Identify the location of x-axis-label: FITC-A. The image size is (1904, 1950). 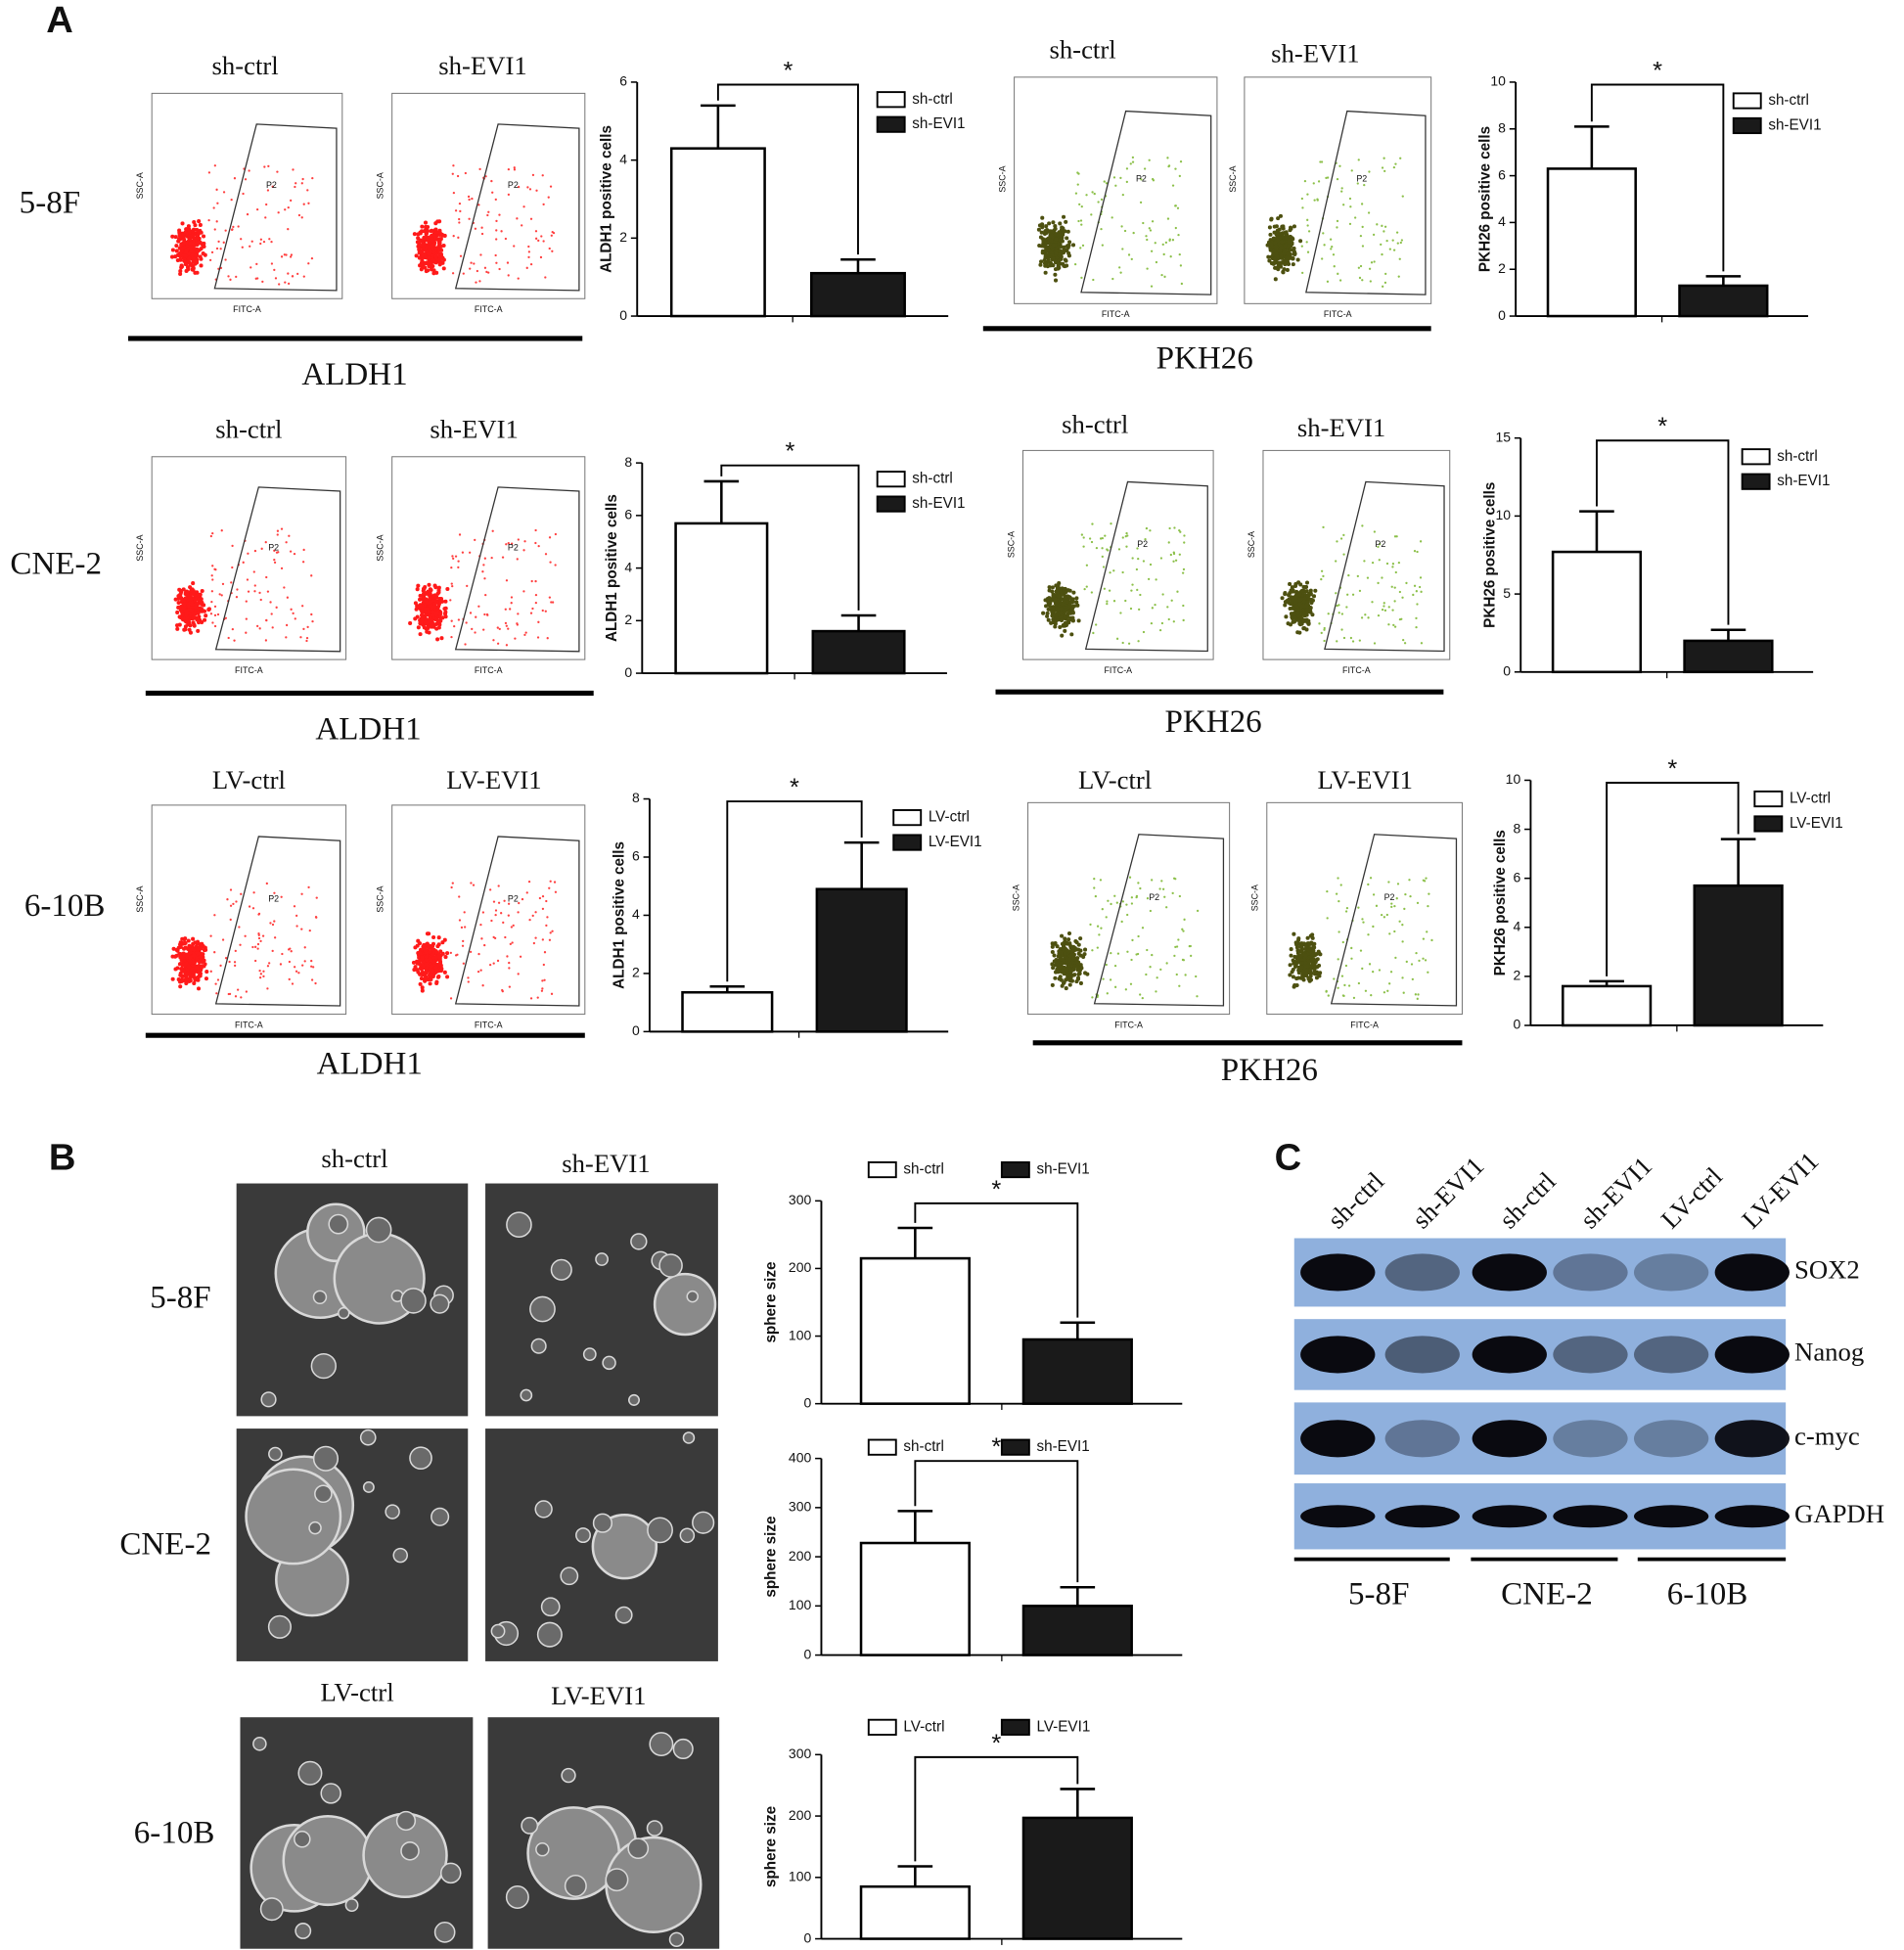
(489, 309).